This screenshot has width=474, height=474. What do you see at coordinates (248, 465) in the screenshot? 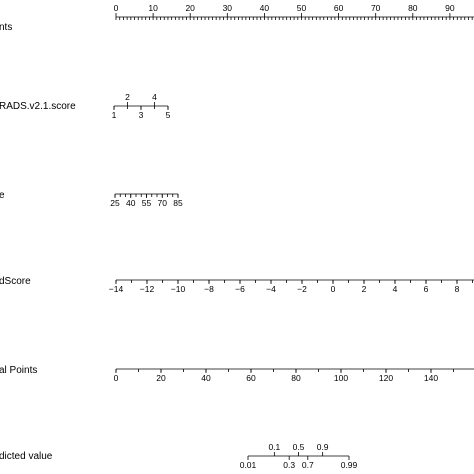
I see `tick-label: 0.01` at bounding box center [248, 465].